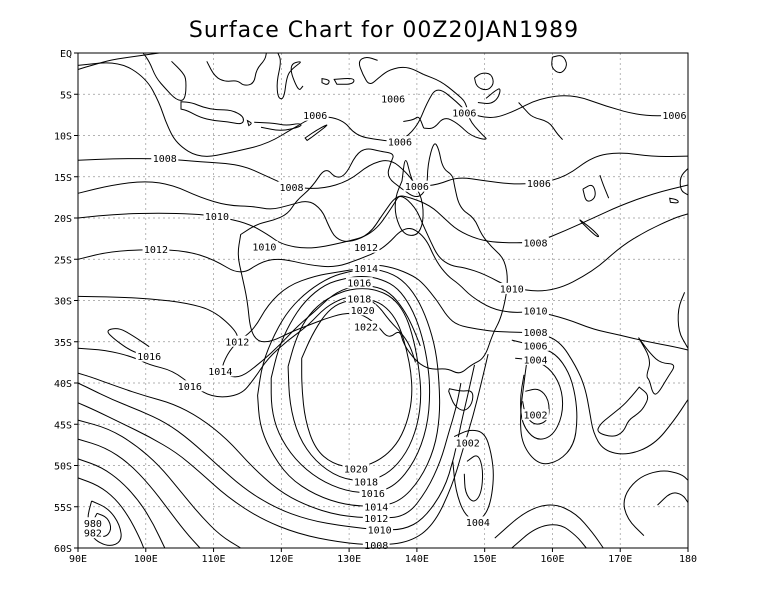 This screenshot has height=600, width=768. What do you see at coordinates (249, 123) in the screenshot?
I see `coastline-bali` at bounding box center [249, 123].